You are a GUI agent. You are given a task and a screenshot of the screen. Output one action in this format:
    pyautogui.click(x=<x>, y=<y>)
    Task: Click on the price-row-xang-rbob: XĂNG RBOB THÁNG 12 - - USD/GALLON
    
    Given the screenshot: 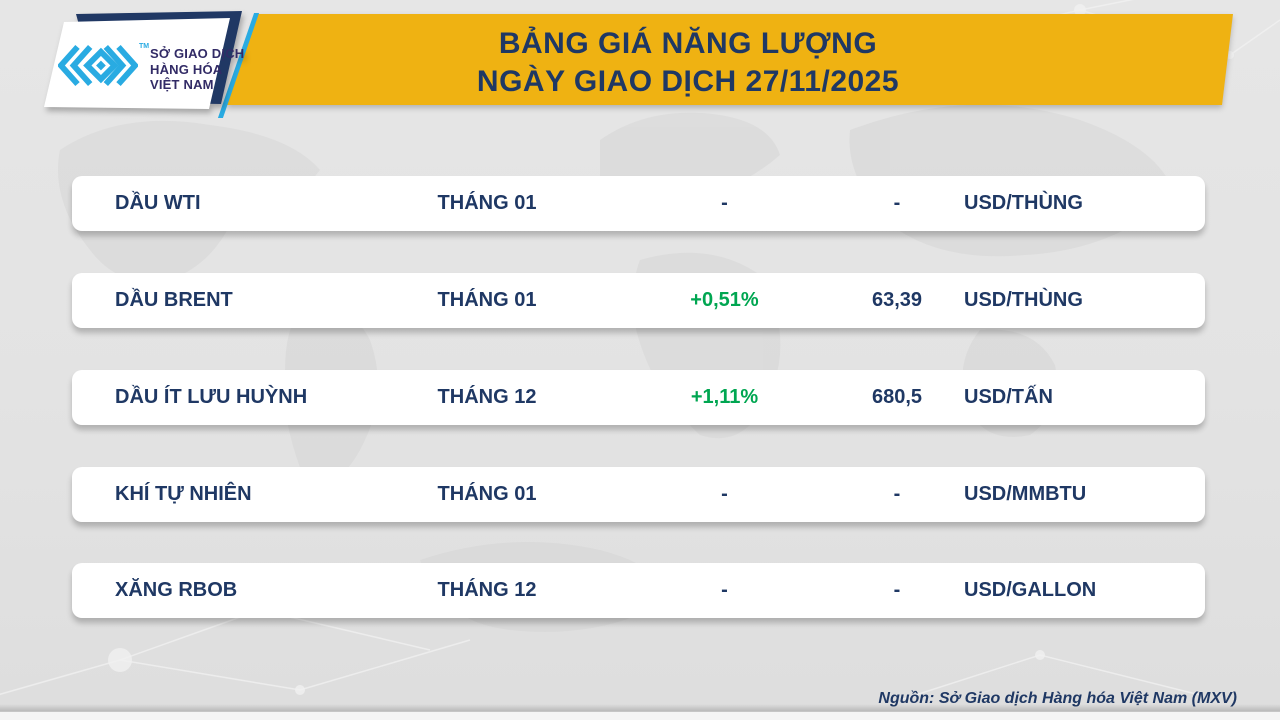 What is the action you would take?
    pyautogui.click(x=638, y=590)
    